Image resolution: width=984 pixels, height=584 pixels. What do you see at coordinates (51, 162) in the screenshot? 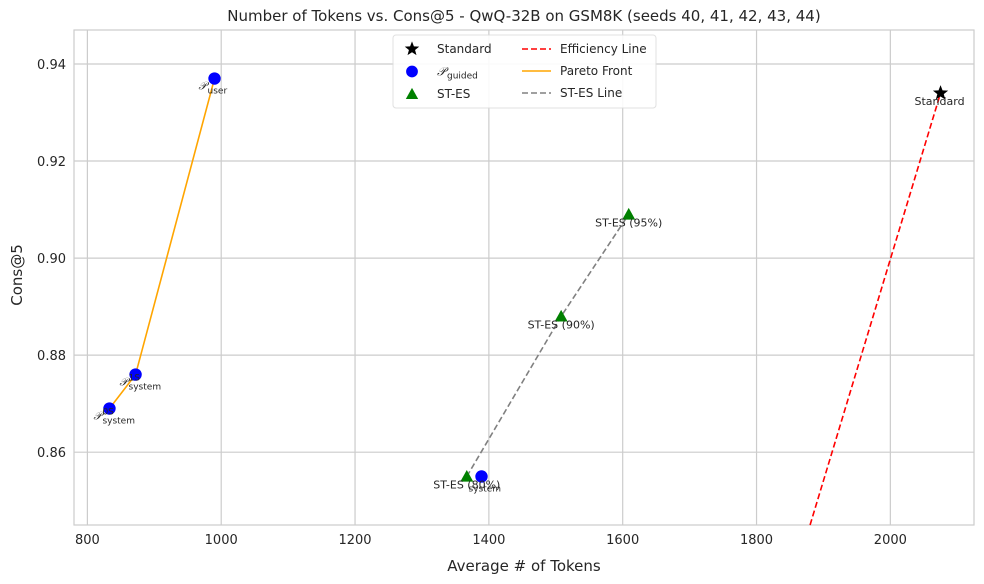
I see `y-tick-label: 0.92` at bounding box center [51, 162].